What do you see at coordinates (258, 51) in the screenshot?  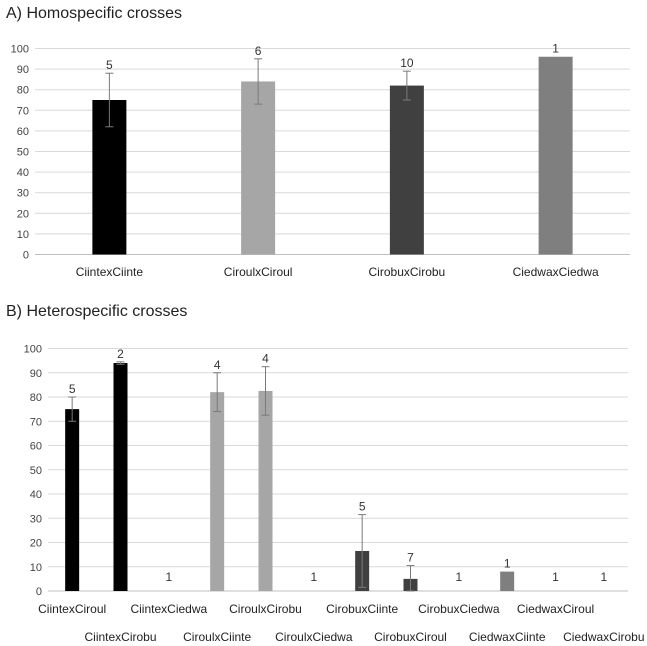 I see `chart-a-sample-size-label: 6` at bounding box center [258, 51].